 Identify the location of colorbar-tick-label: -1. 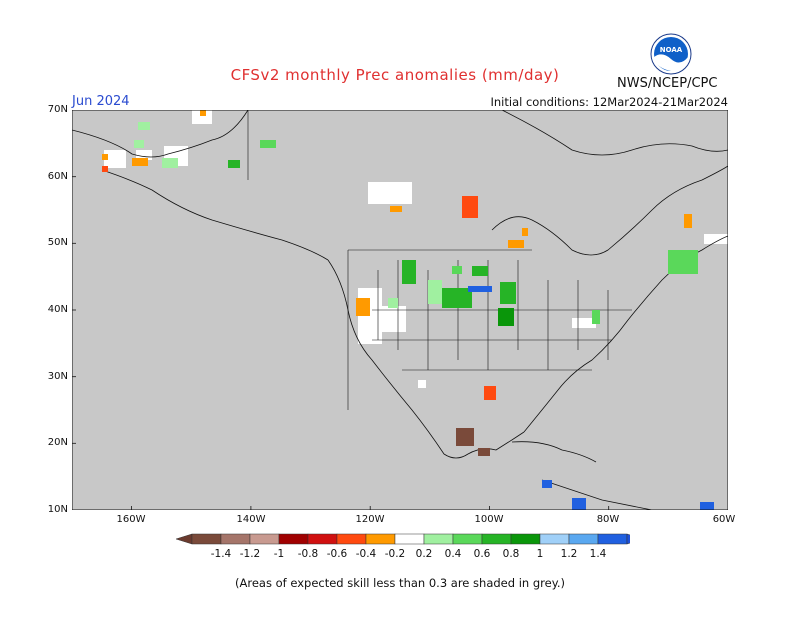
(279, 554).